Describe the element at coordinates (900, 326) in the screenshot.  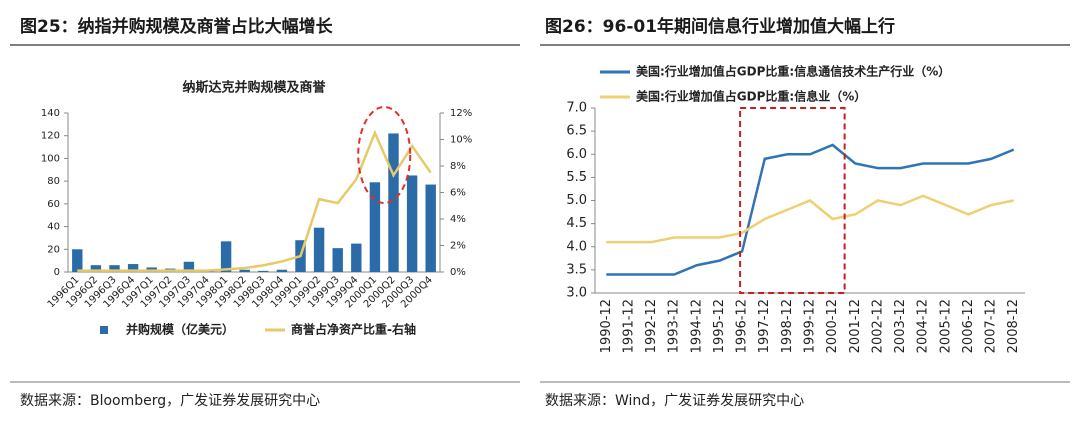
I see `x-tick-label: 2003-12` at that location.